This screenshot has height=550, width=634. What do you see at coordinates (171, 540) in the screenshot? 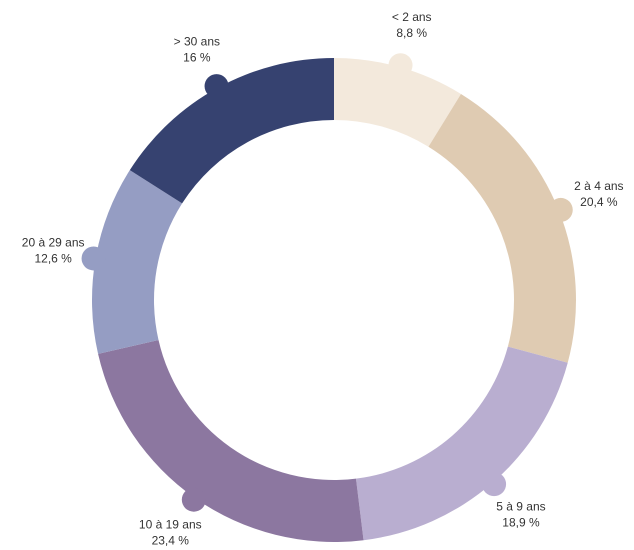
I see `value-label: 23,4 %` at bounding box center [171, 540].